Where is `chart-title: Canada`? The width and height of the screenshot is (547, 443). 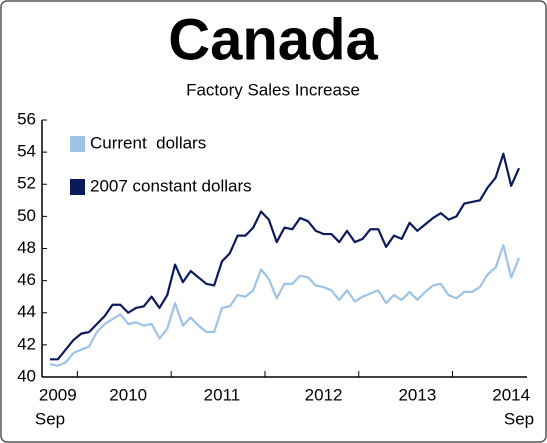 chart-title: Canada is located at coordinates (273, 39).